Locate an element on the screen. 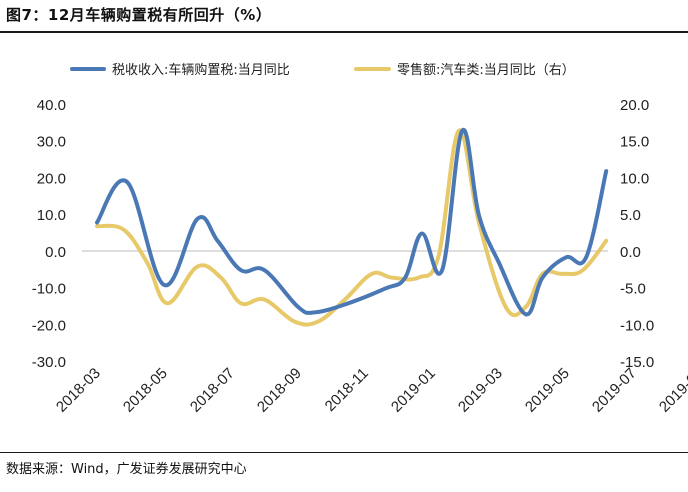 The width and height of the screenshot is (688, 492). x-tick-label: 2019-09 is located at coordinates (672, 390).